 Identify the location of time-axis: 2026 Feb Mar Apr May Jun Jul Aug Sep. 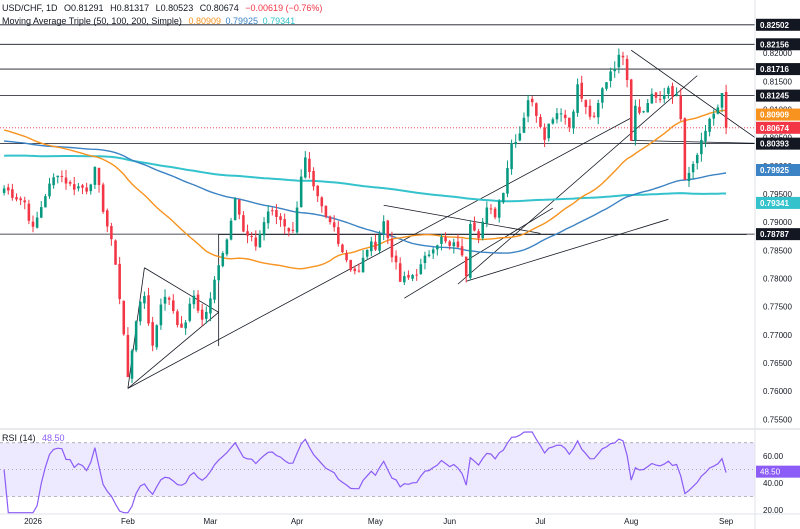
(400, 519).